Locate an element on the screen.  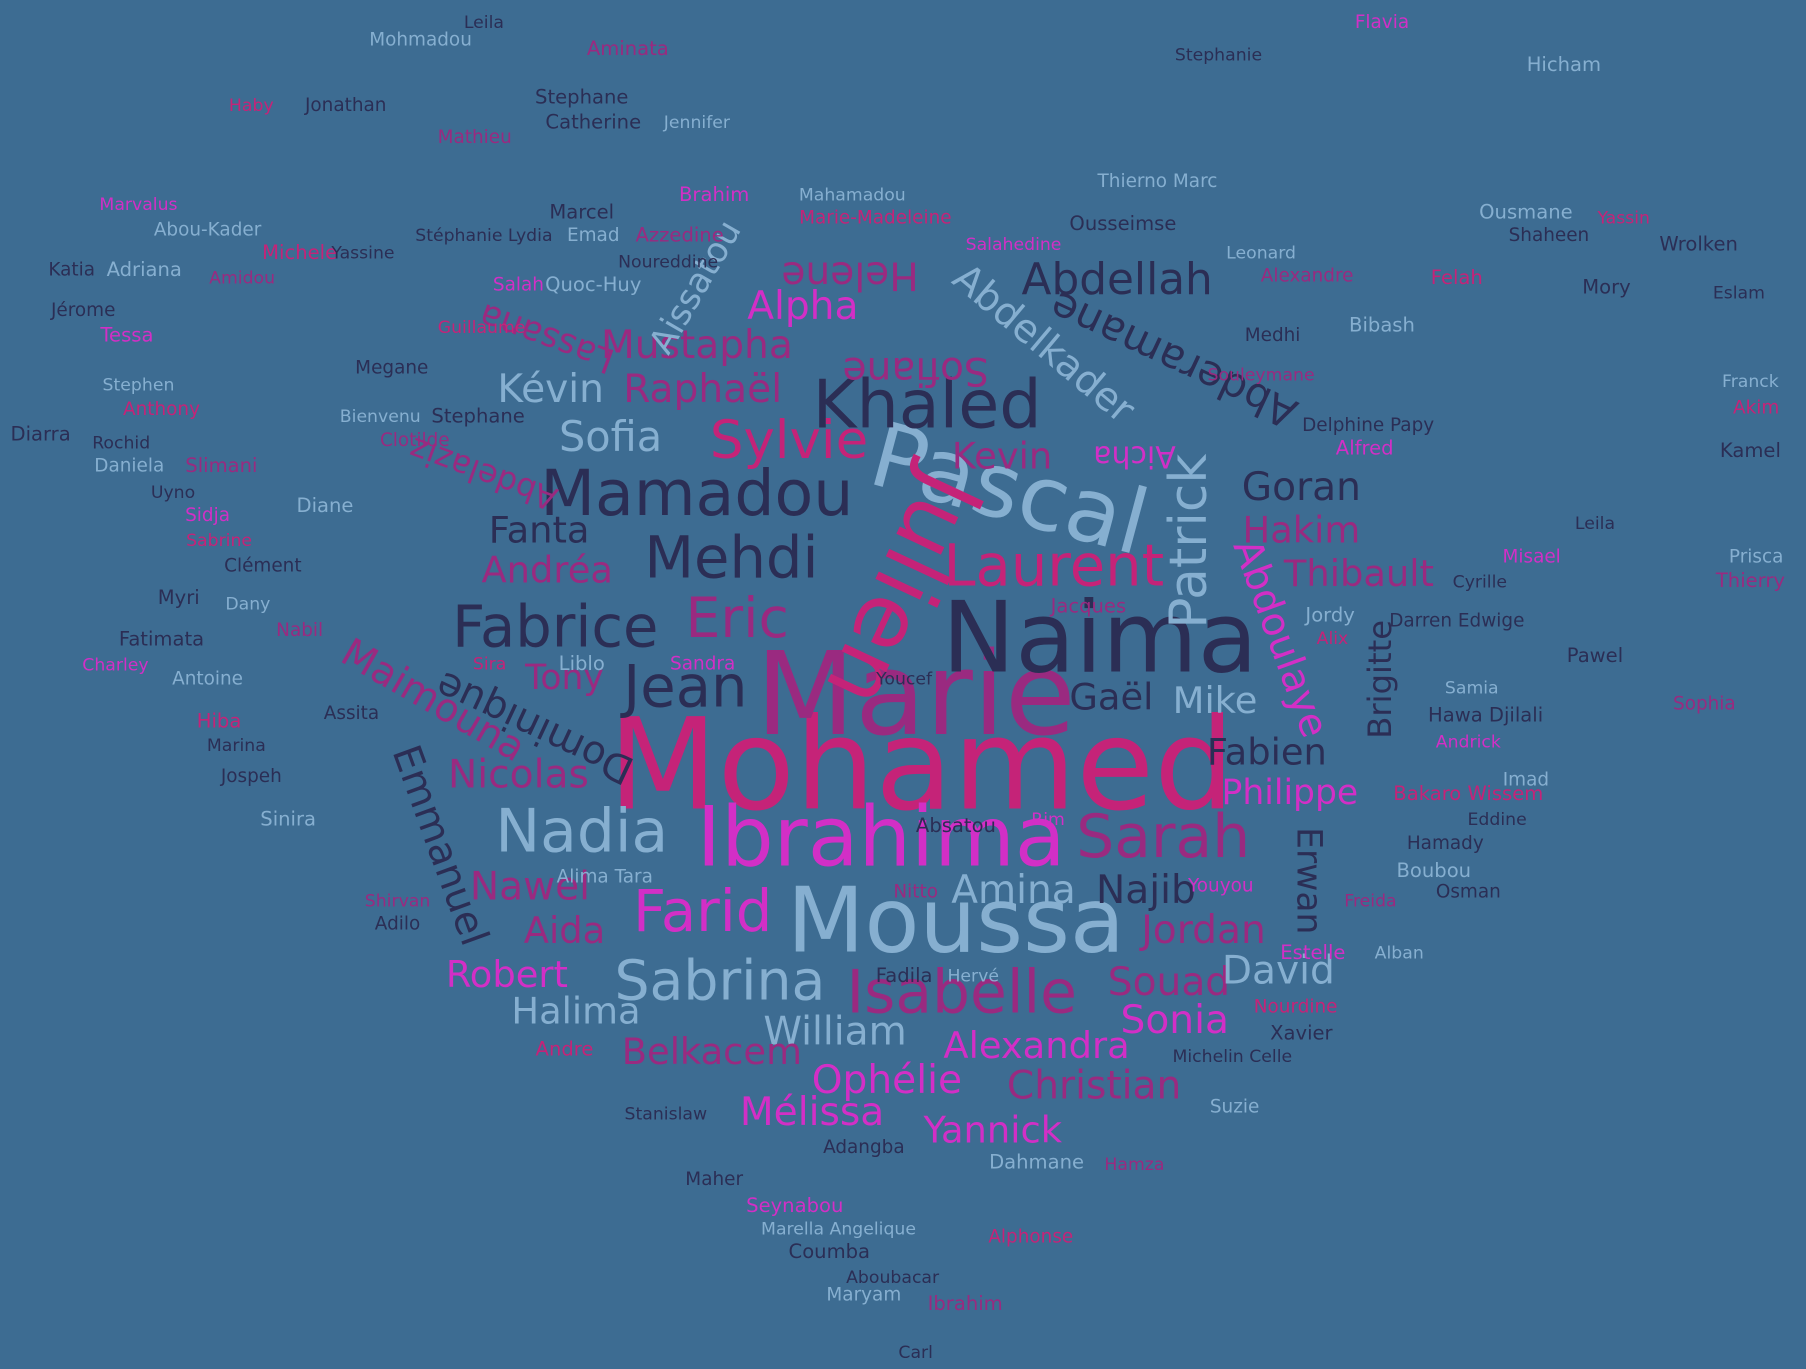
word: Emad is located at coordinates (593, 235).